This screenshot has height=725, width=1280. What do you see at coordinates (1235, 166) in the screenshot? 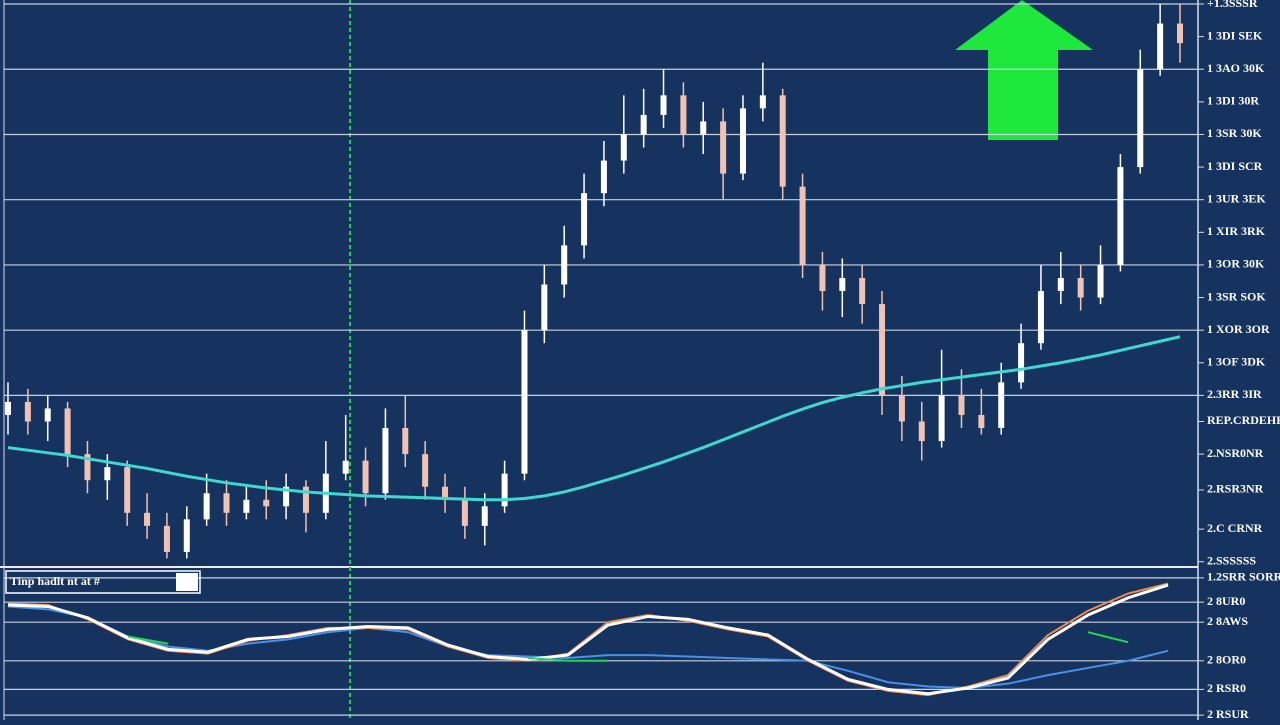
I see `y-tick-label: 1 3DI SCR` at bounding box center [1235, 166].